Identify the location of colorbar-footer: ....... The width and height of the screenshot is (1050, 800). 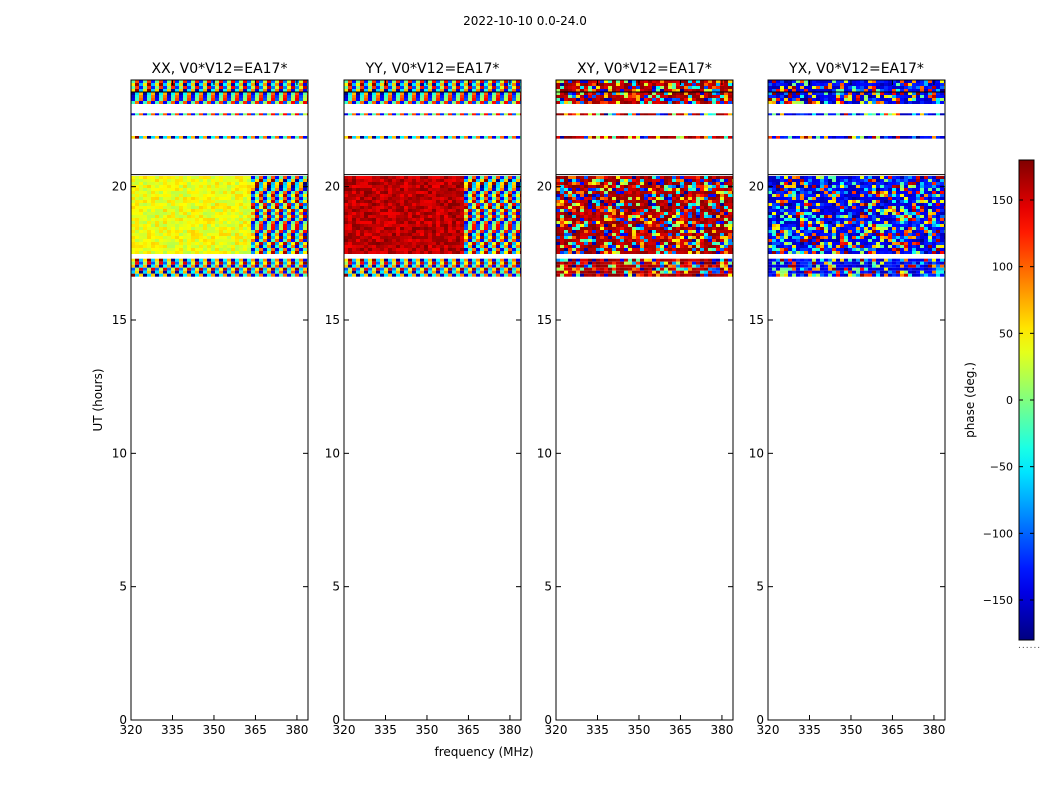
(1030, 646).